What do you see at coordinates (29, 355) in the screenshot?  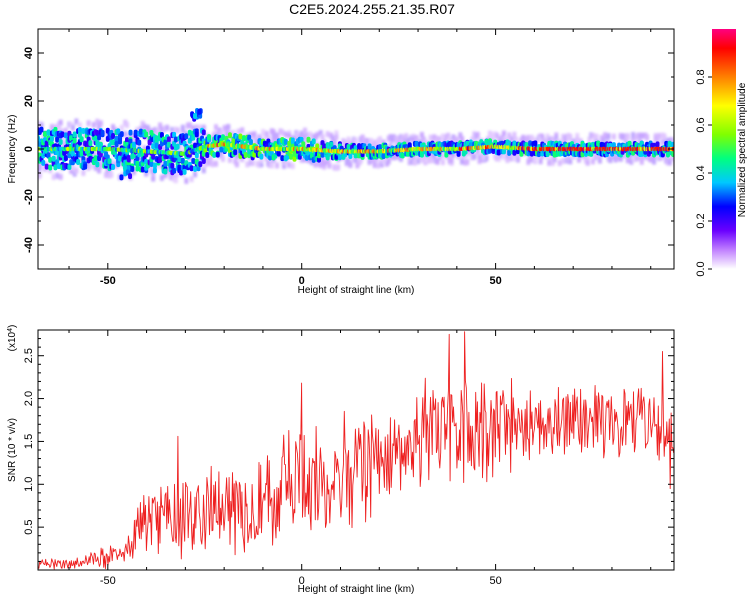 I see `snr-y-tick-label-4: 2.5` at bounding box center [29, 355].